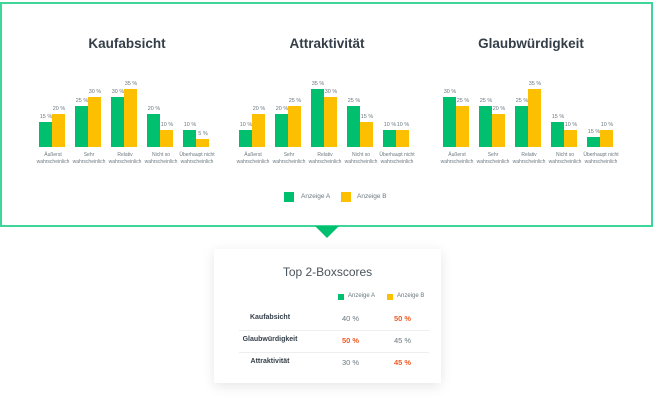 The width and height of the screenshot is (653, 400). I want to click on bar-group: 10 % 20 %, so click(253, 103).